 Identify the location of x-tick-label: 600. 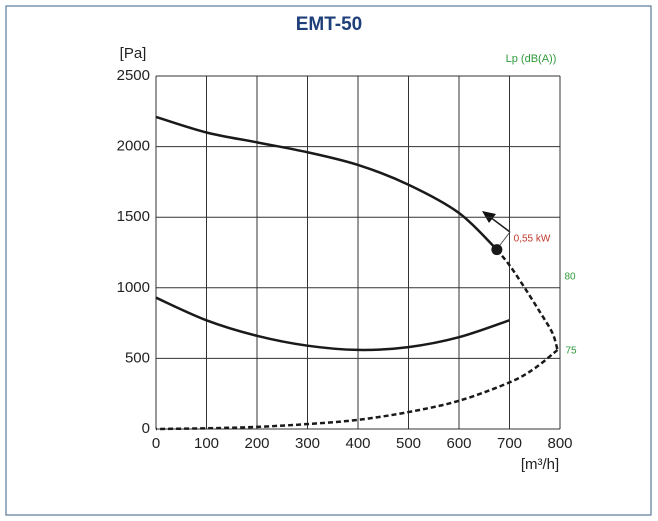
(458, 443).